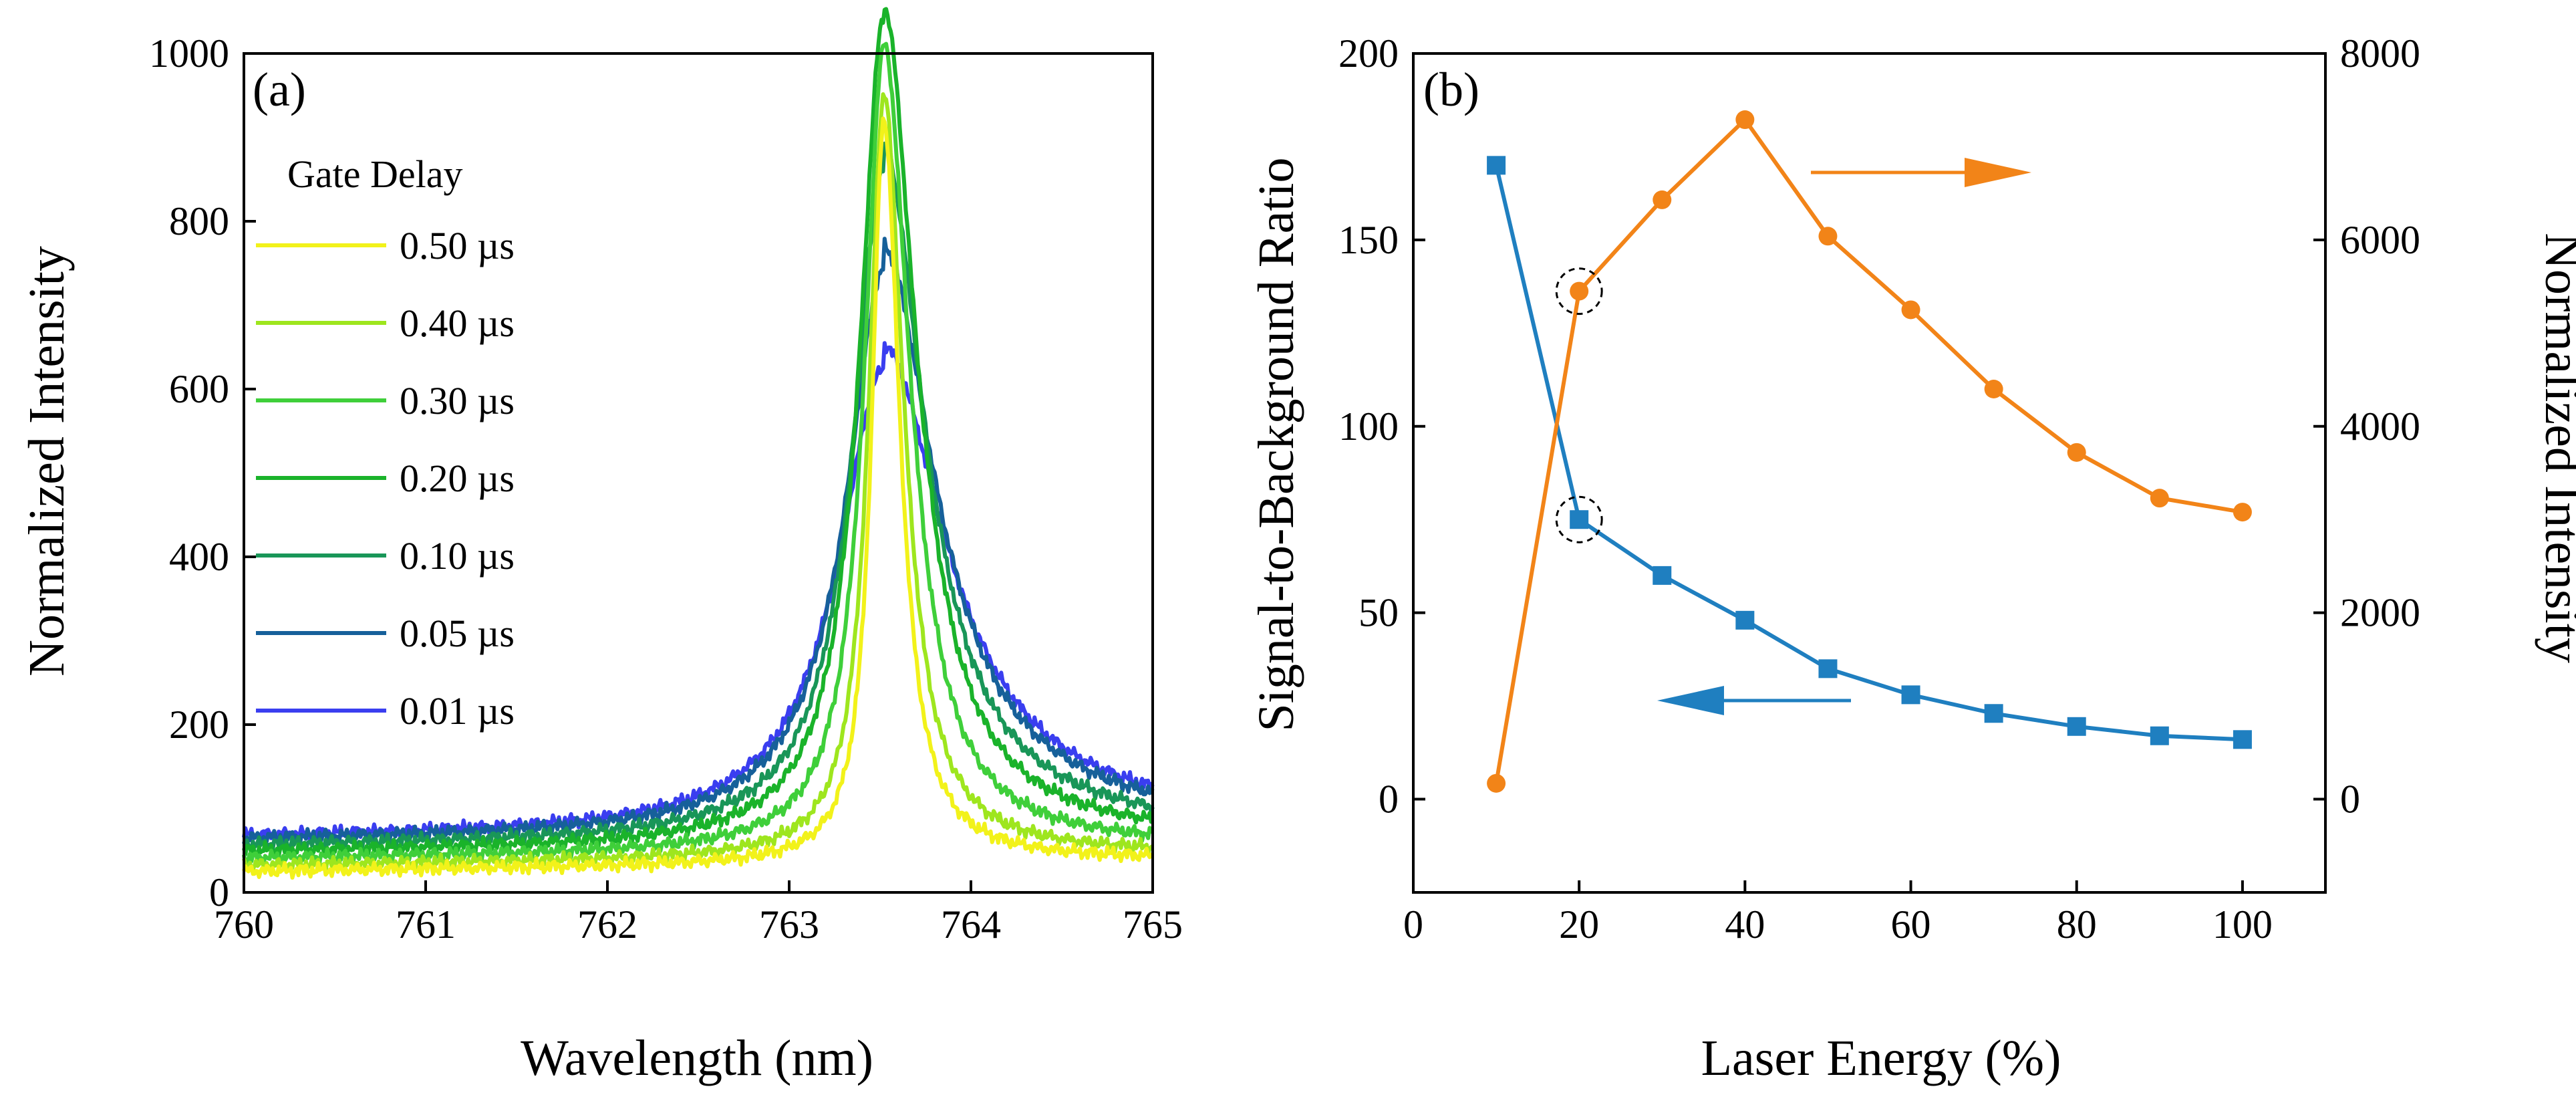 Image resolution: width=2576 pixels, height=1113 pixels. Describe the element at coordinates (457, 245) in the screenshot. I see `legend-entry-label: 0.50 µs` at that location.